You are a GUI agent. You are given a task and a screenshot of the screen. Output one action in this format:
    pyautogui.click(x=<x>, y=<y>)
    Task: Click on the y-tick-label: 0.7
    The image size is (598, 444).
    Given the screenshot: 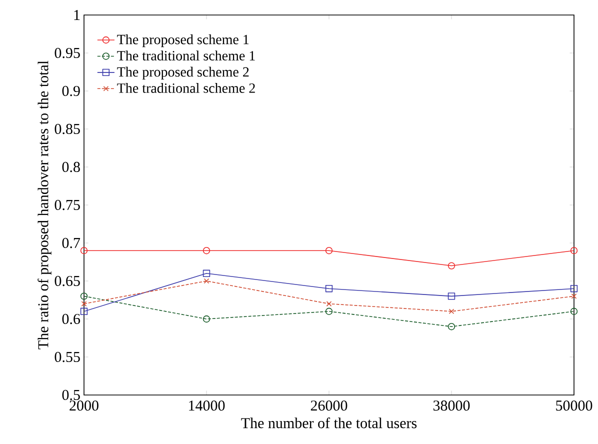 What is the action you would take?
    pyautogui.click(x=71, y=243)
    